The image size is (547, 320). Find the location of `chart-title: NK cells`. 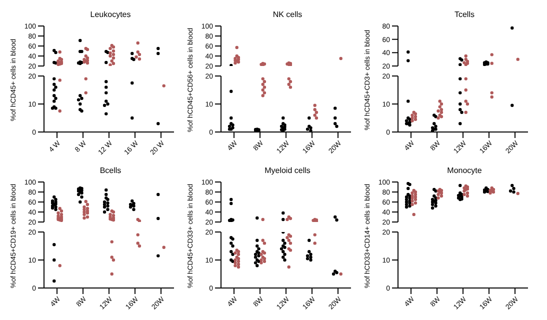

chart-title: NK cells is located at coordinates (288, 15).